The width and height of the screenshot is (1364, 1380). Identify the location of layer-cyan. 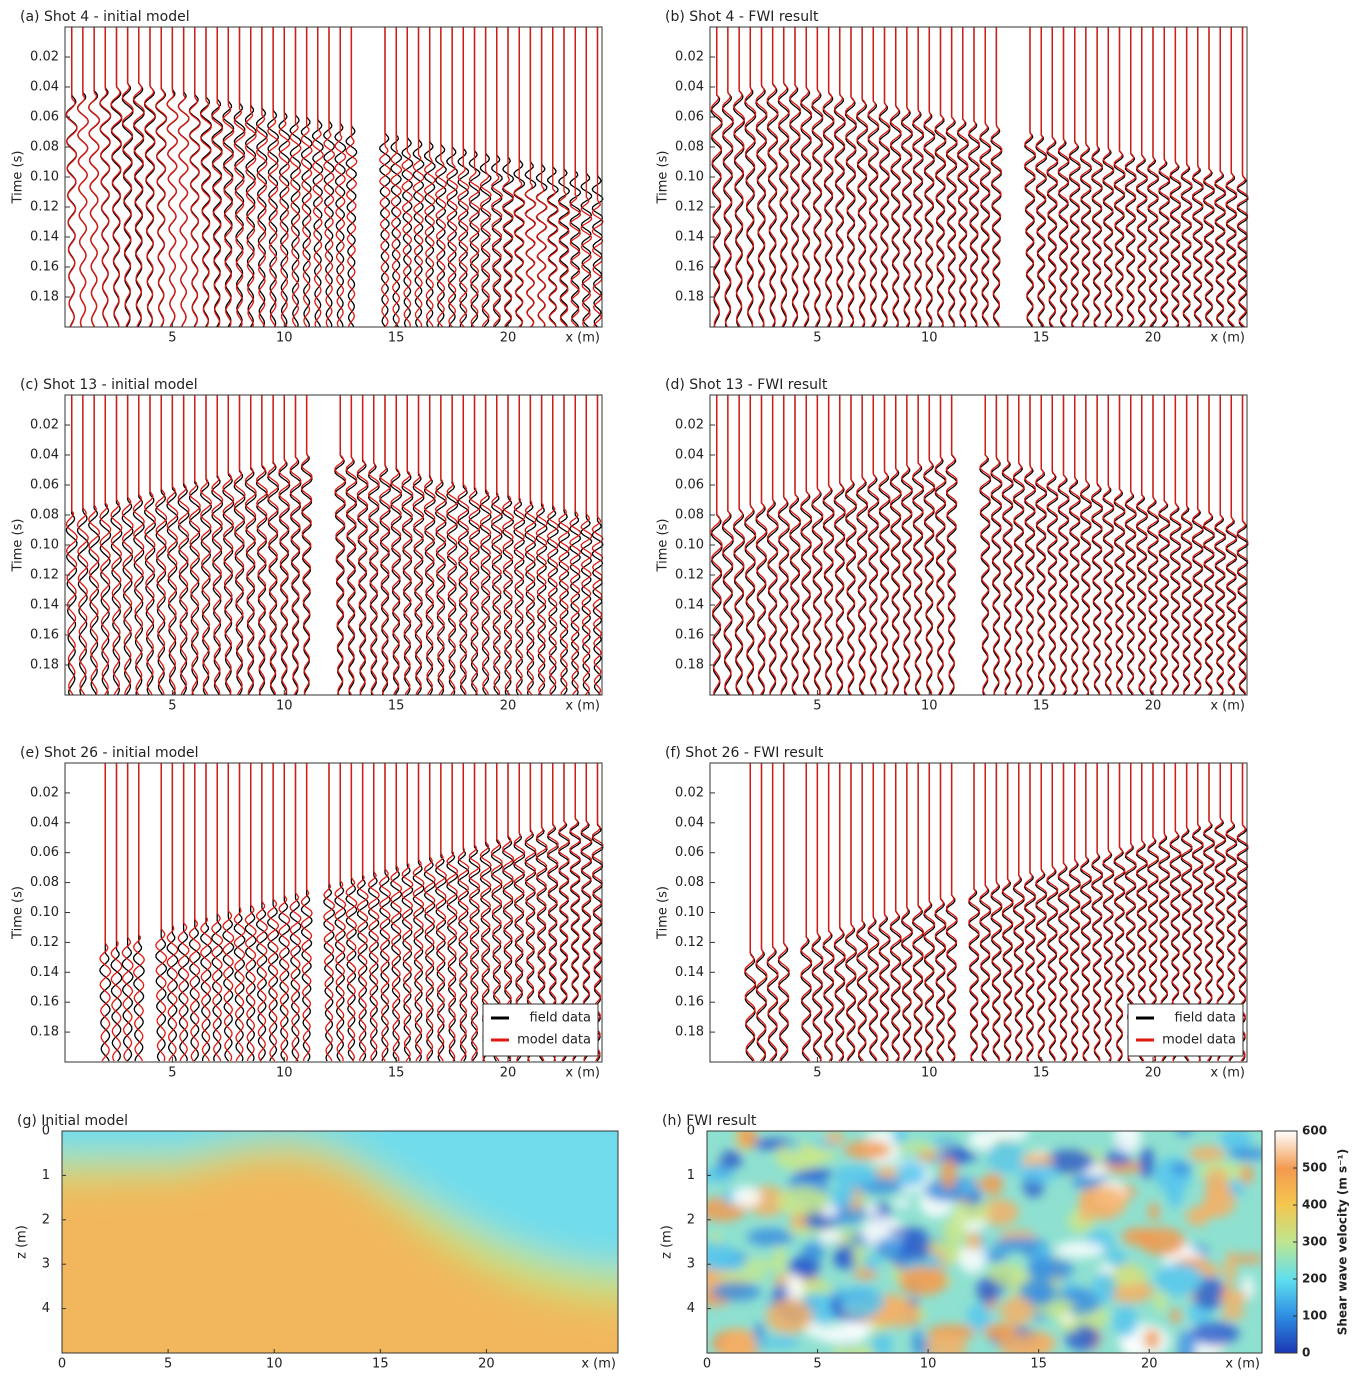
(340, 1200).